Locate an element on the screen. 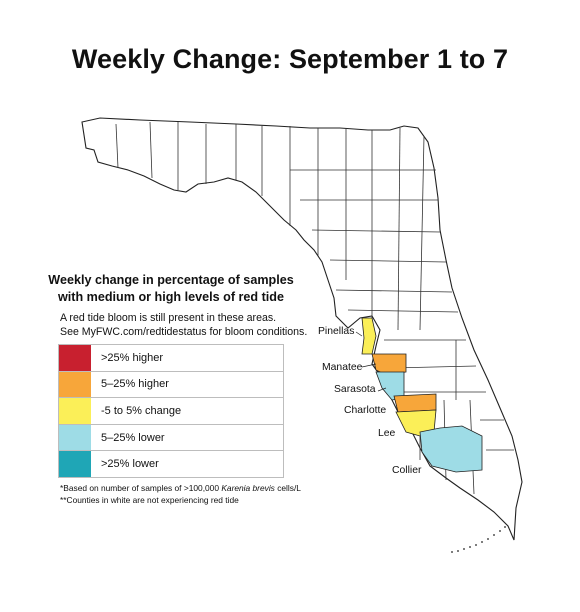  county-pinellas is located at coordinates (369, 336).